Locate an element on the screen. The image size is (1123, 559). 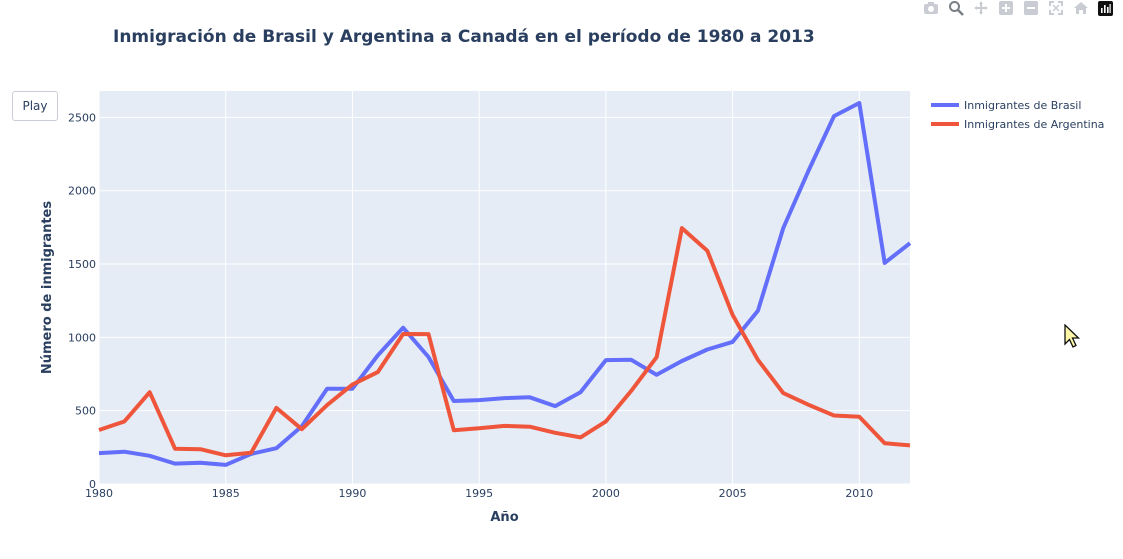
zoom-icon is located at coordinates (955, 8).